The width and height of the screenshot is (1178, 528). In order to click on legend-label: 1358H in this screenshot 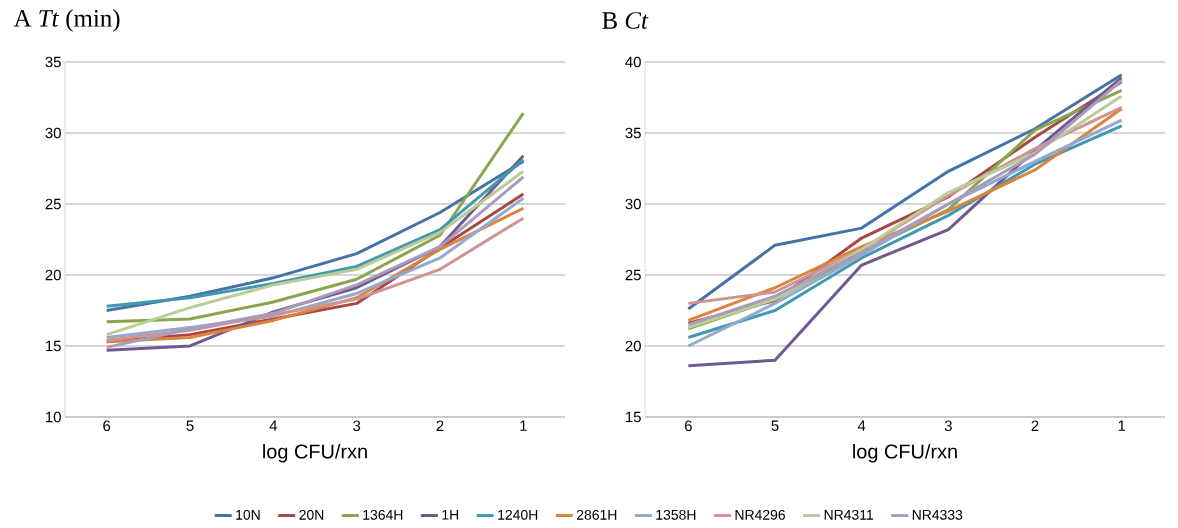, I will do `click(676, 514)`.